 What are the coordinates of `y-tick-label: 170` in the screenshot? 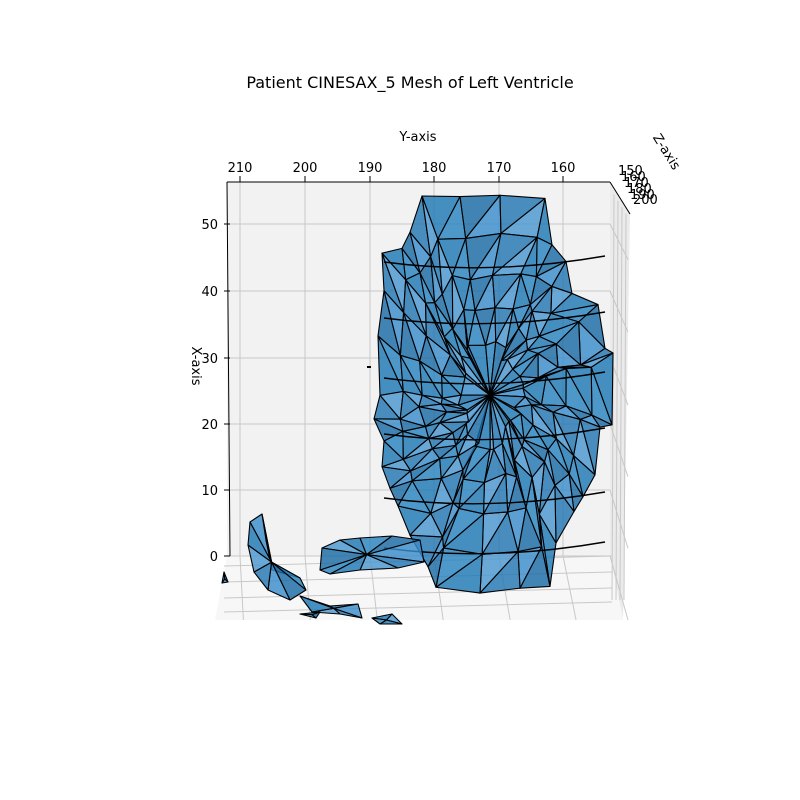 It's located at (499, 168).